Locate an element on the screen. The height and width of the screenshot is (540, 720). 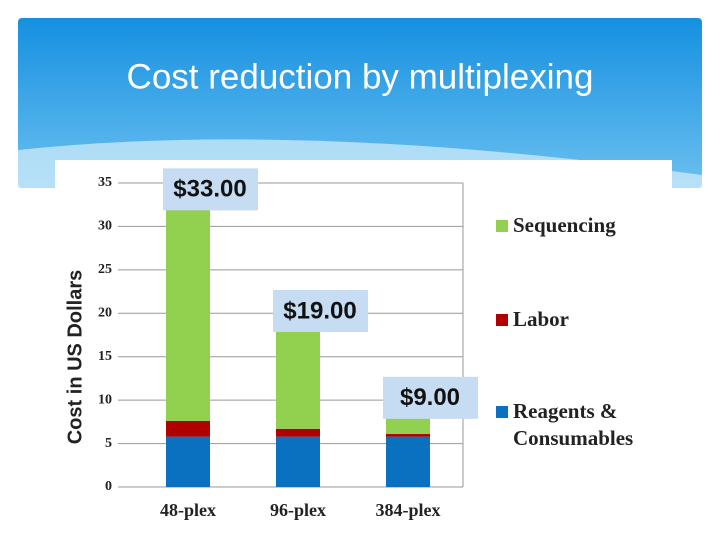
y-tick-label: 5 is located at coordinates (108, 443).